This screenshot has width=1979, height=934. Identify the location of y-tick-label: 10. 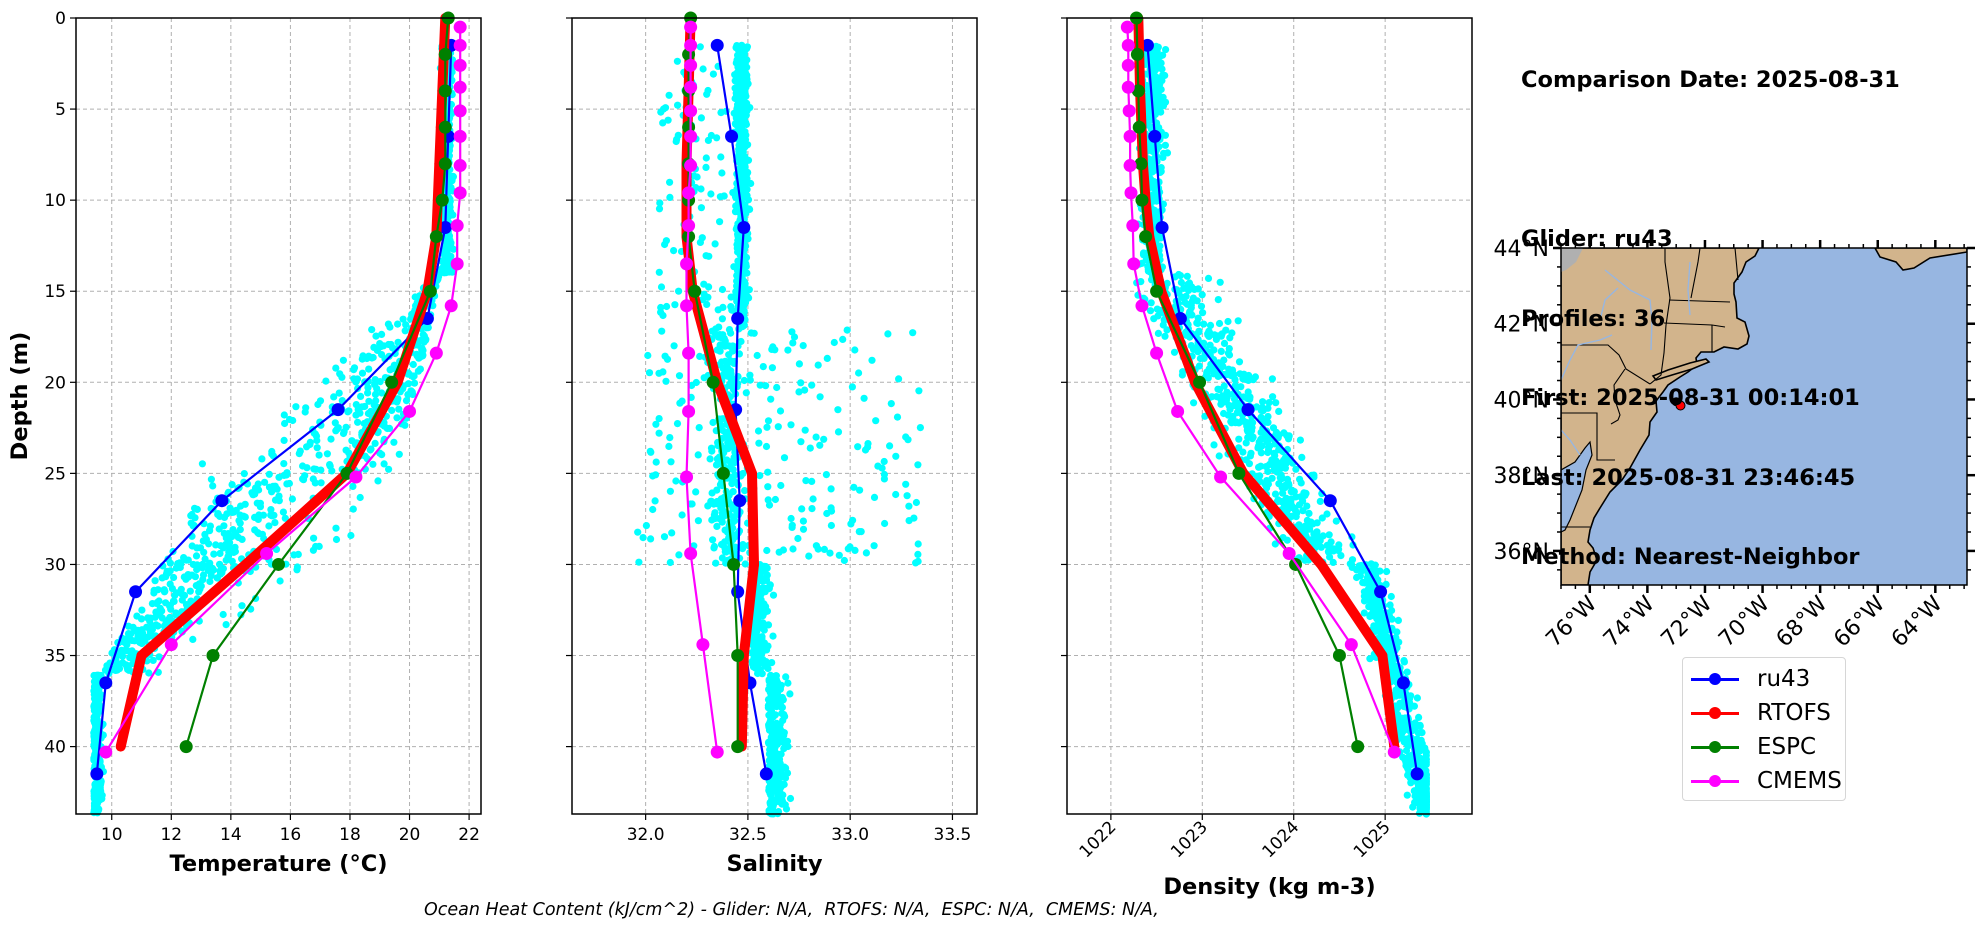
(55, 201).